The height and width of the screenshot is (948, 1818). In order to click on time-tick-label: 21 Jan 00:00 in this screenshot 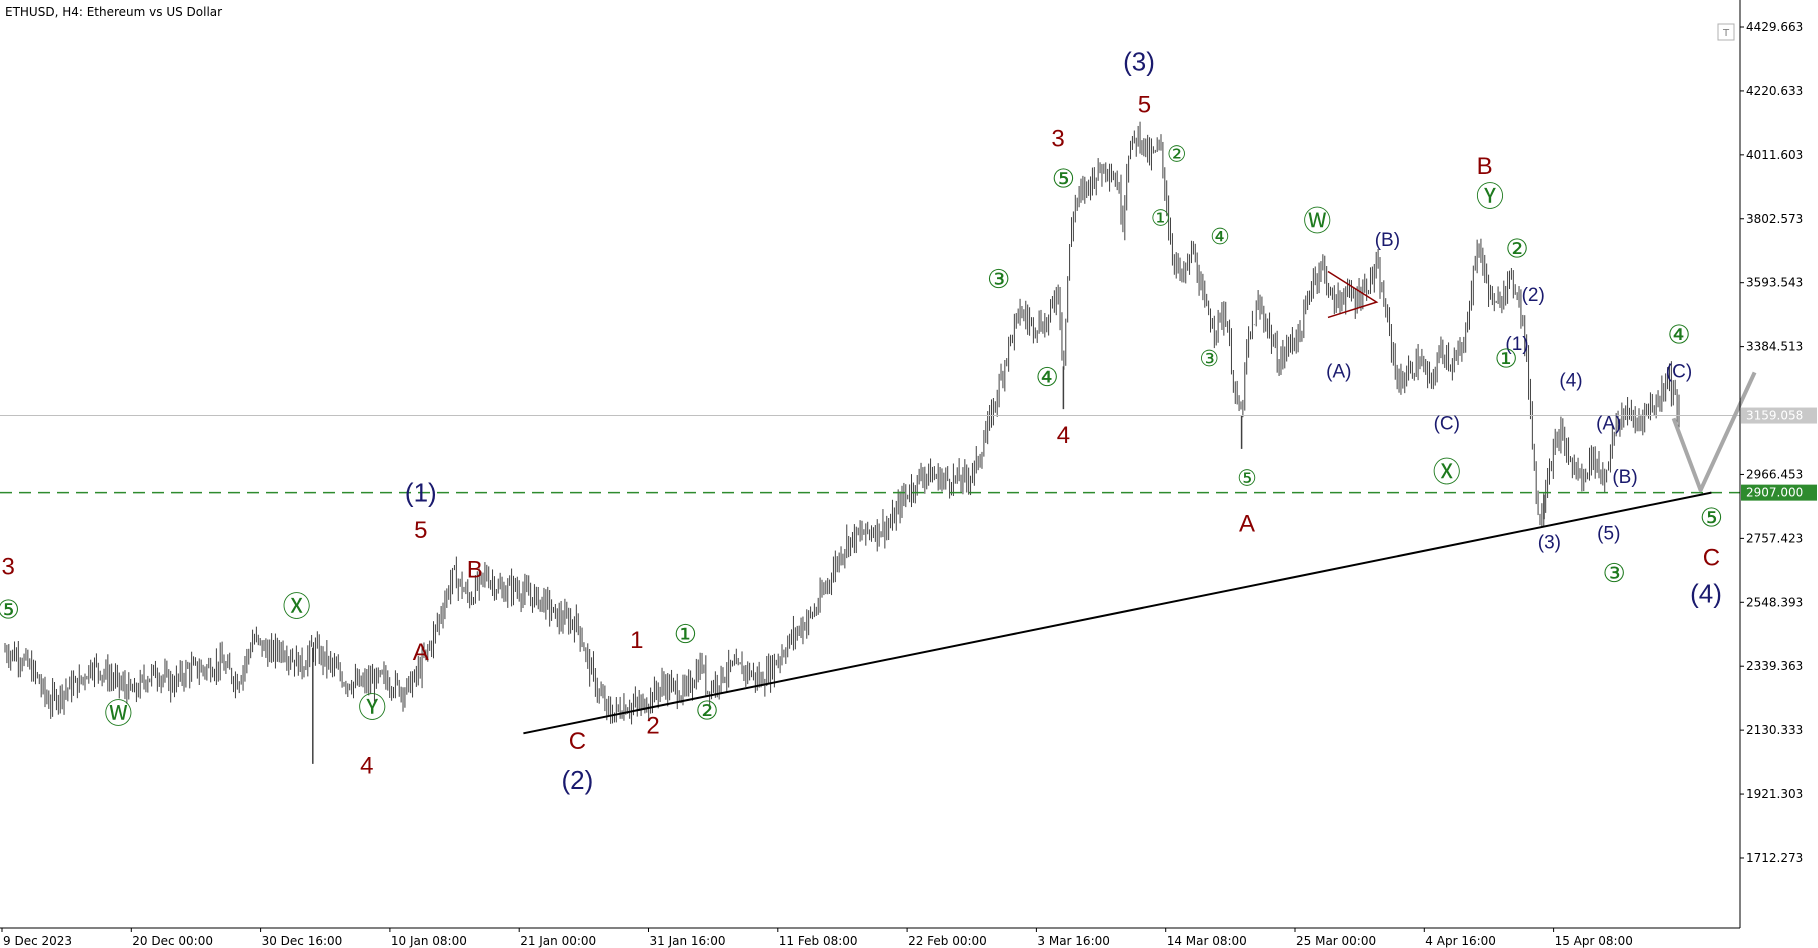, I will do `click(558, 941)`.